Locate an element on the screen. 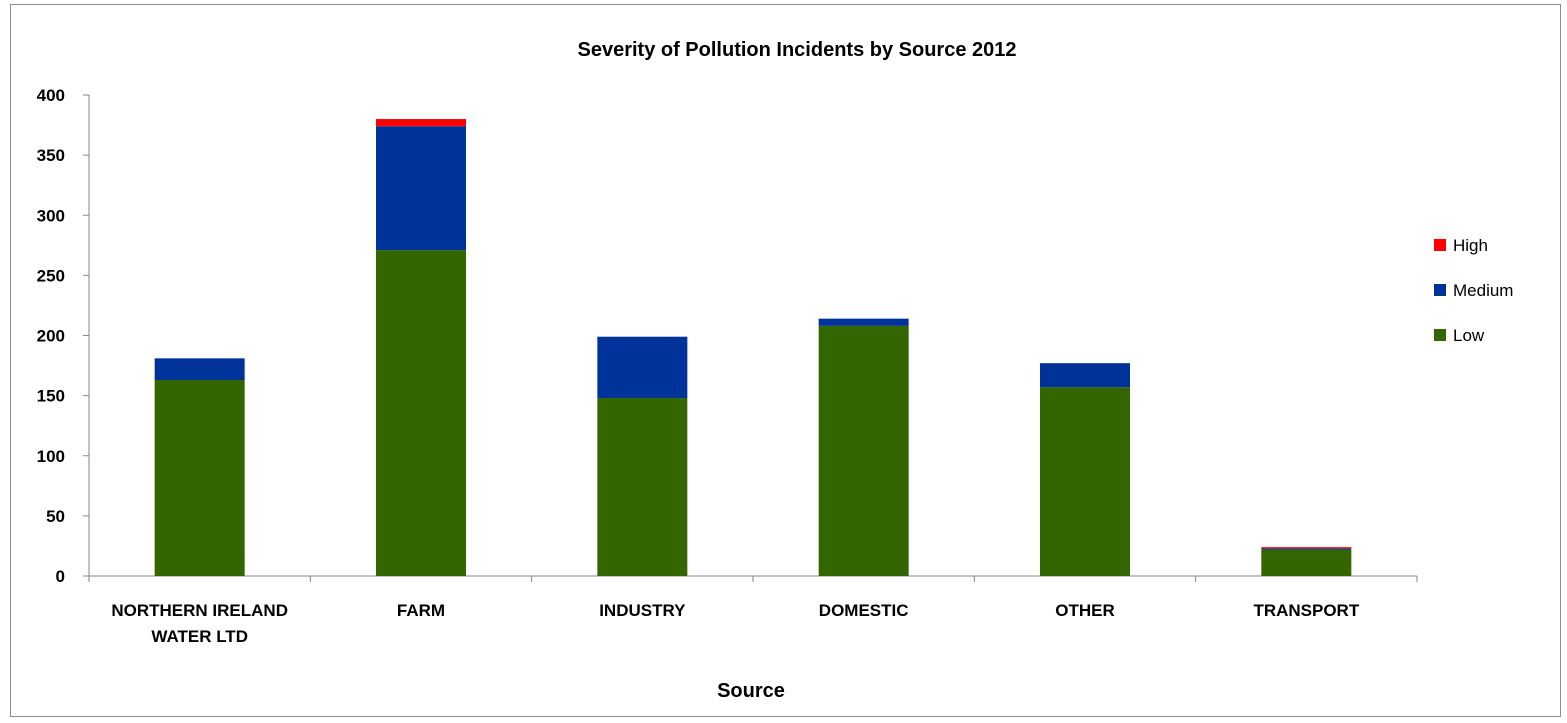  y-tick-label: 100 is located at coordinates (51, 456).